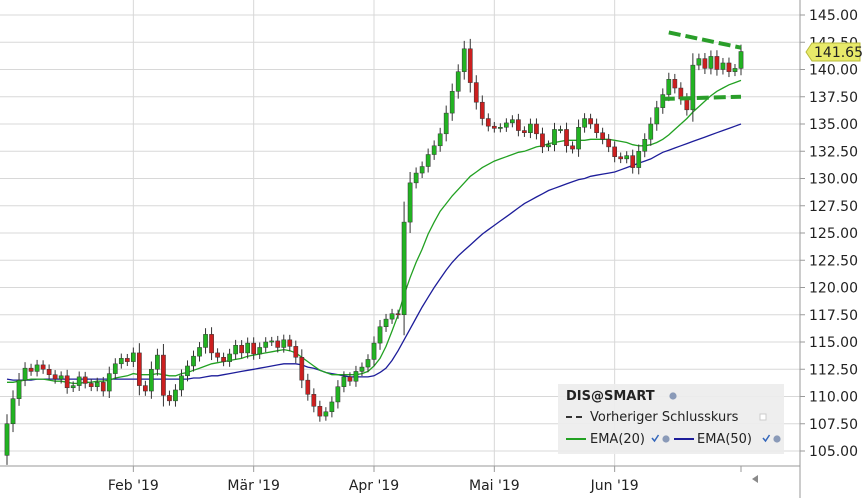  I want to click on legend-title-settings-icon, so click(673, 396).